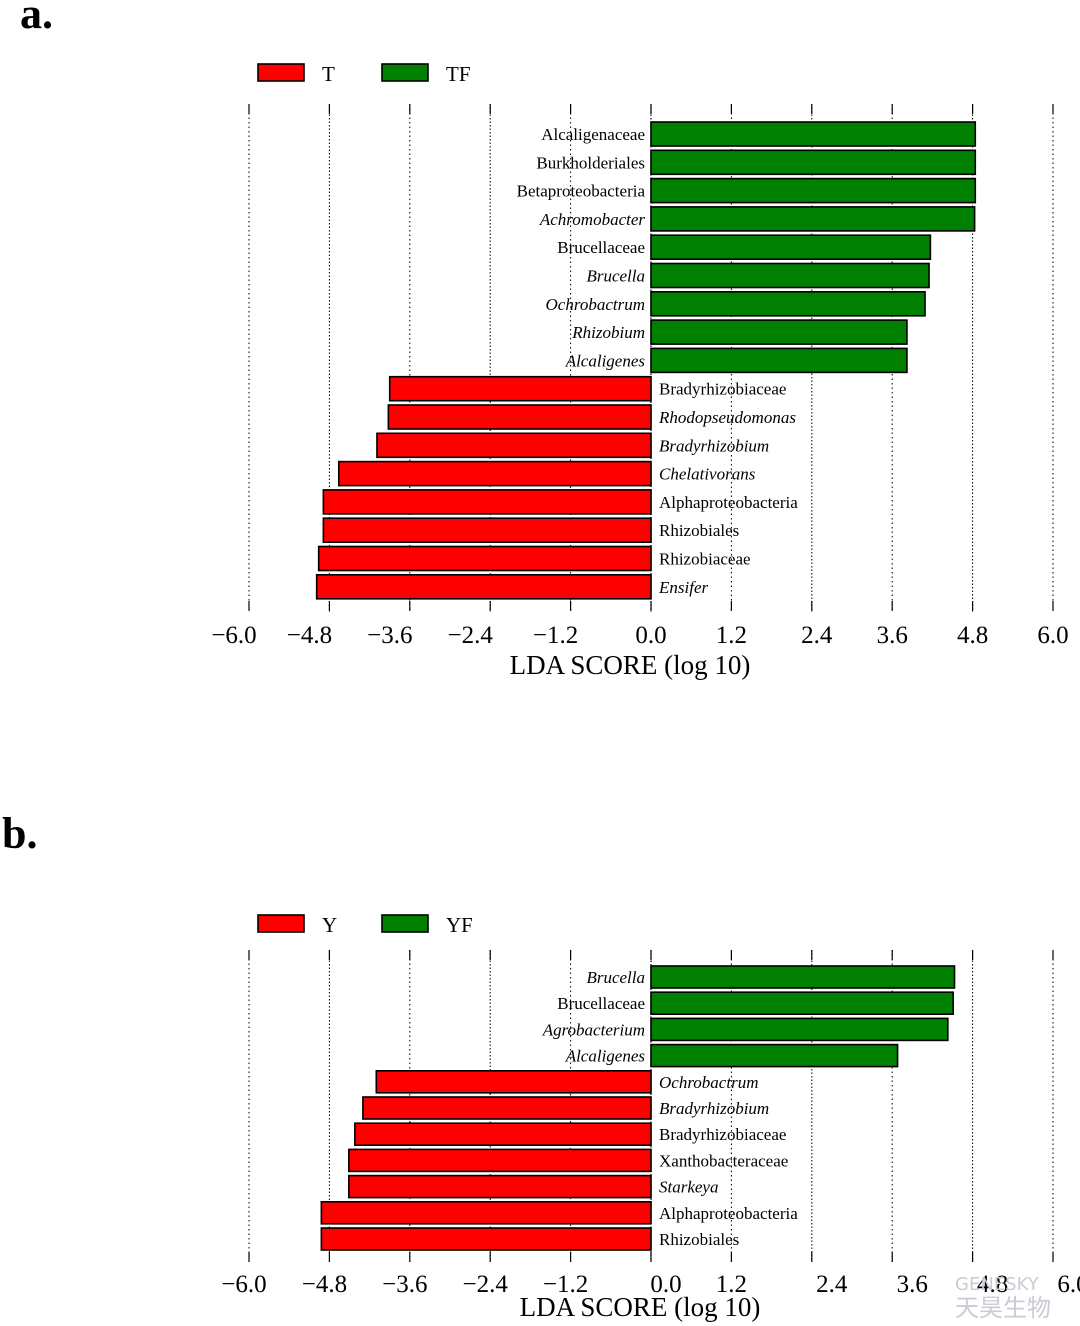 The image size is (1080, 1326). I want to click on watermark-text: 天昊生物, so click(1003, 1308).